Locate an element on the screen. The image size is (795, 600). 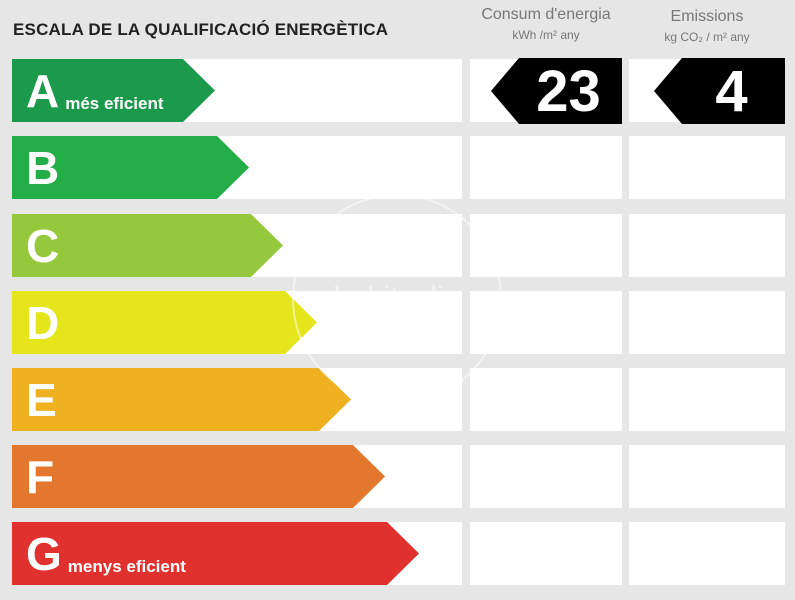
rating-arrow-a: A més eficient is located at coordinates (113, 90).